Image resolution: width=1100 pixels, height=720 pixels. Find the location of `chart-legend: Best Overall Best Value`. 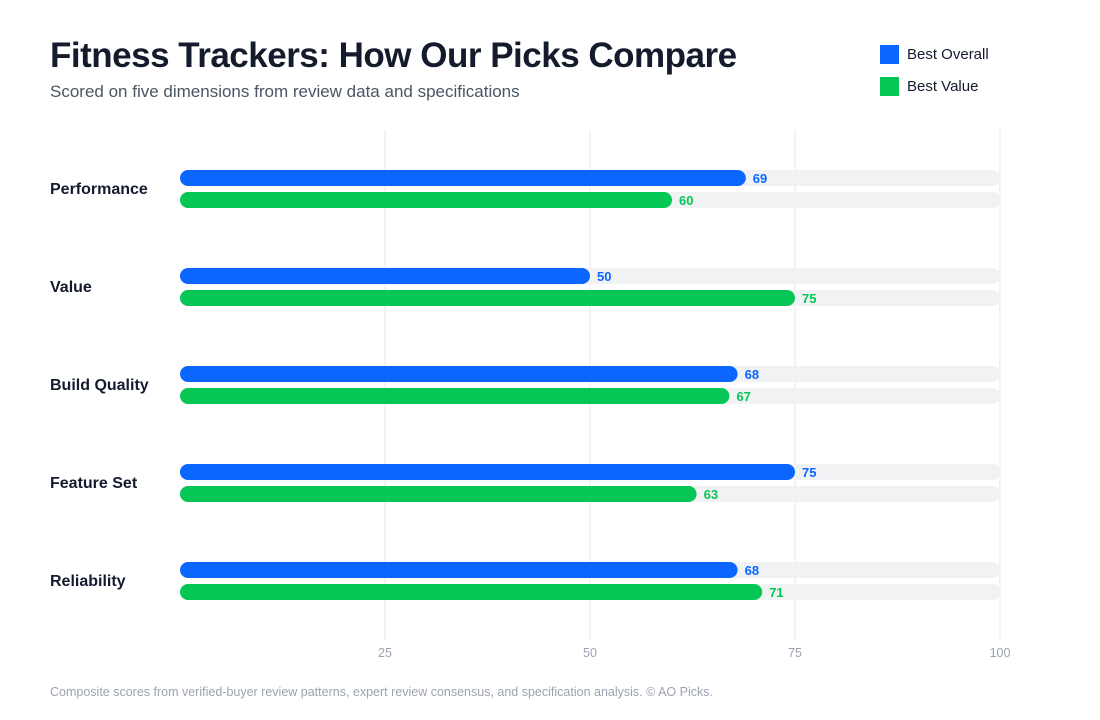

chart-legend: Best Overall Best Value is located at coordinates (934, 76).